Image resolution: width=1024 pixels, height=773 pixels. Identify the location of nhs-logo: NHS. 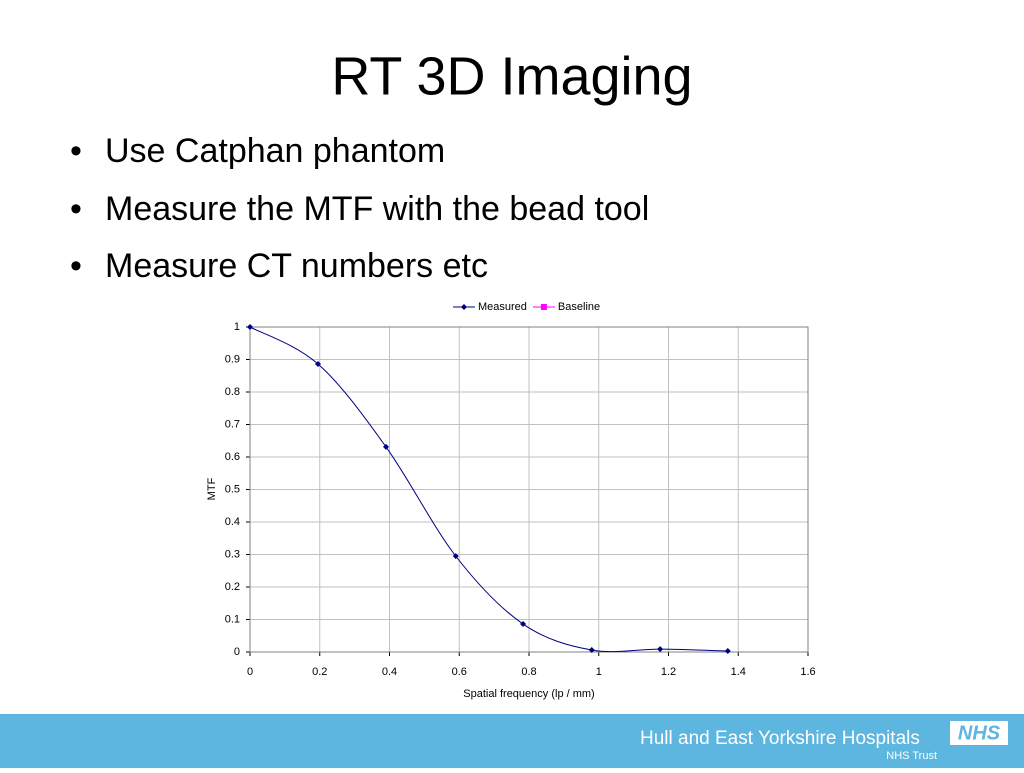
(979, 733).